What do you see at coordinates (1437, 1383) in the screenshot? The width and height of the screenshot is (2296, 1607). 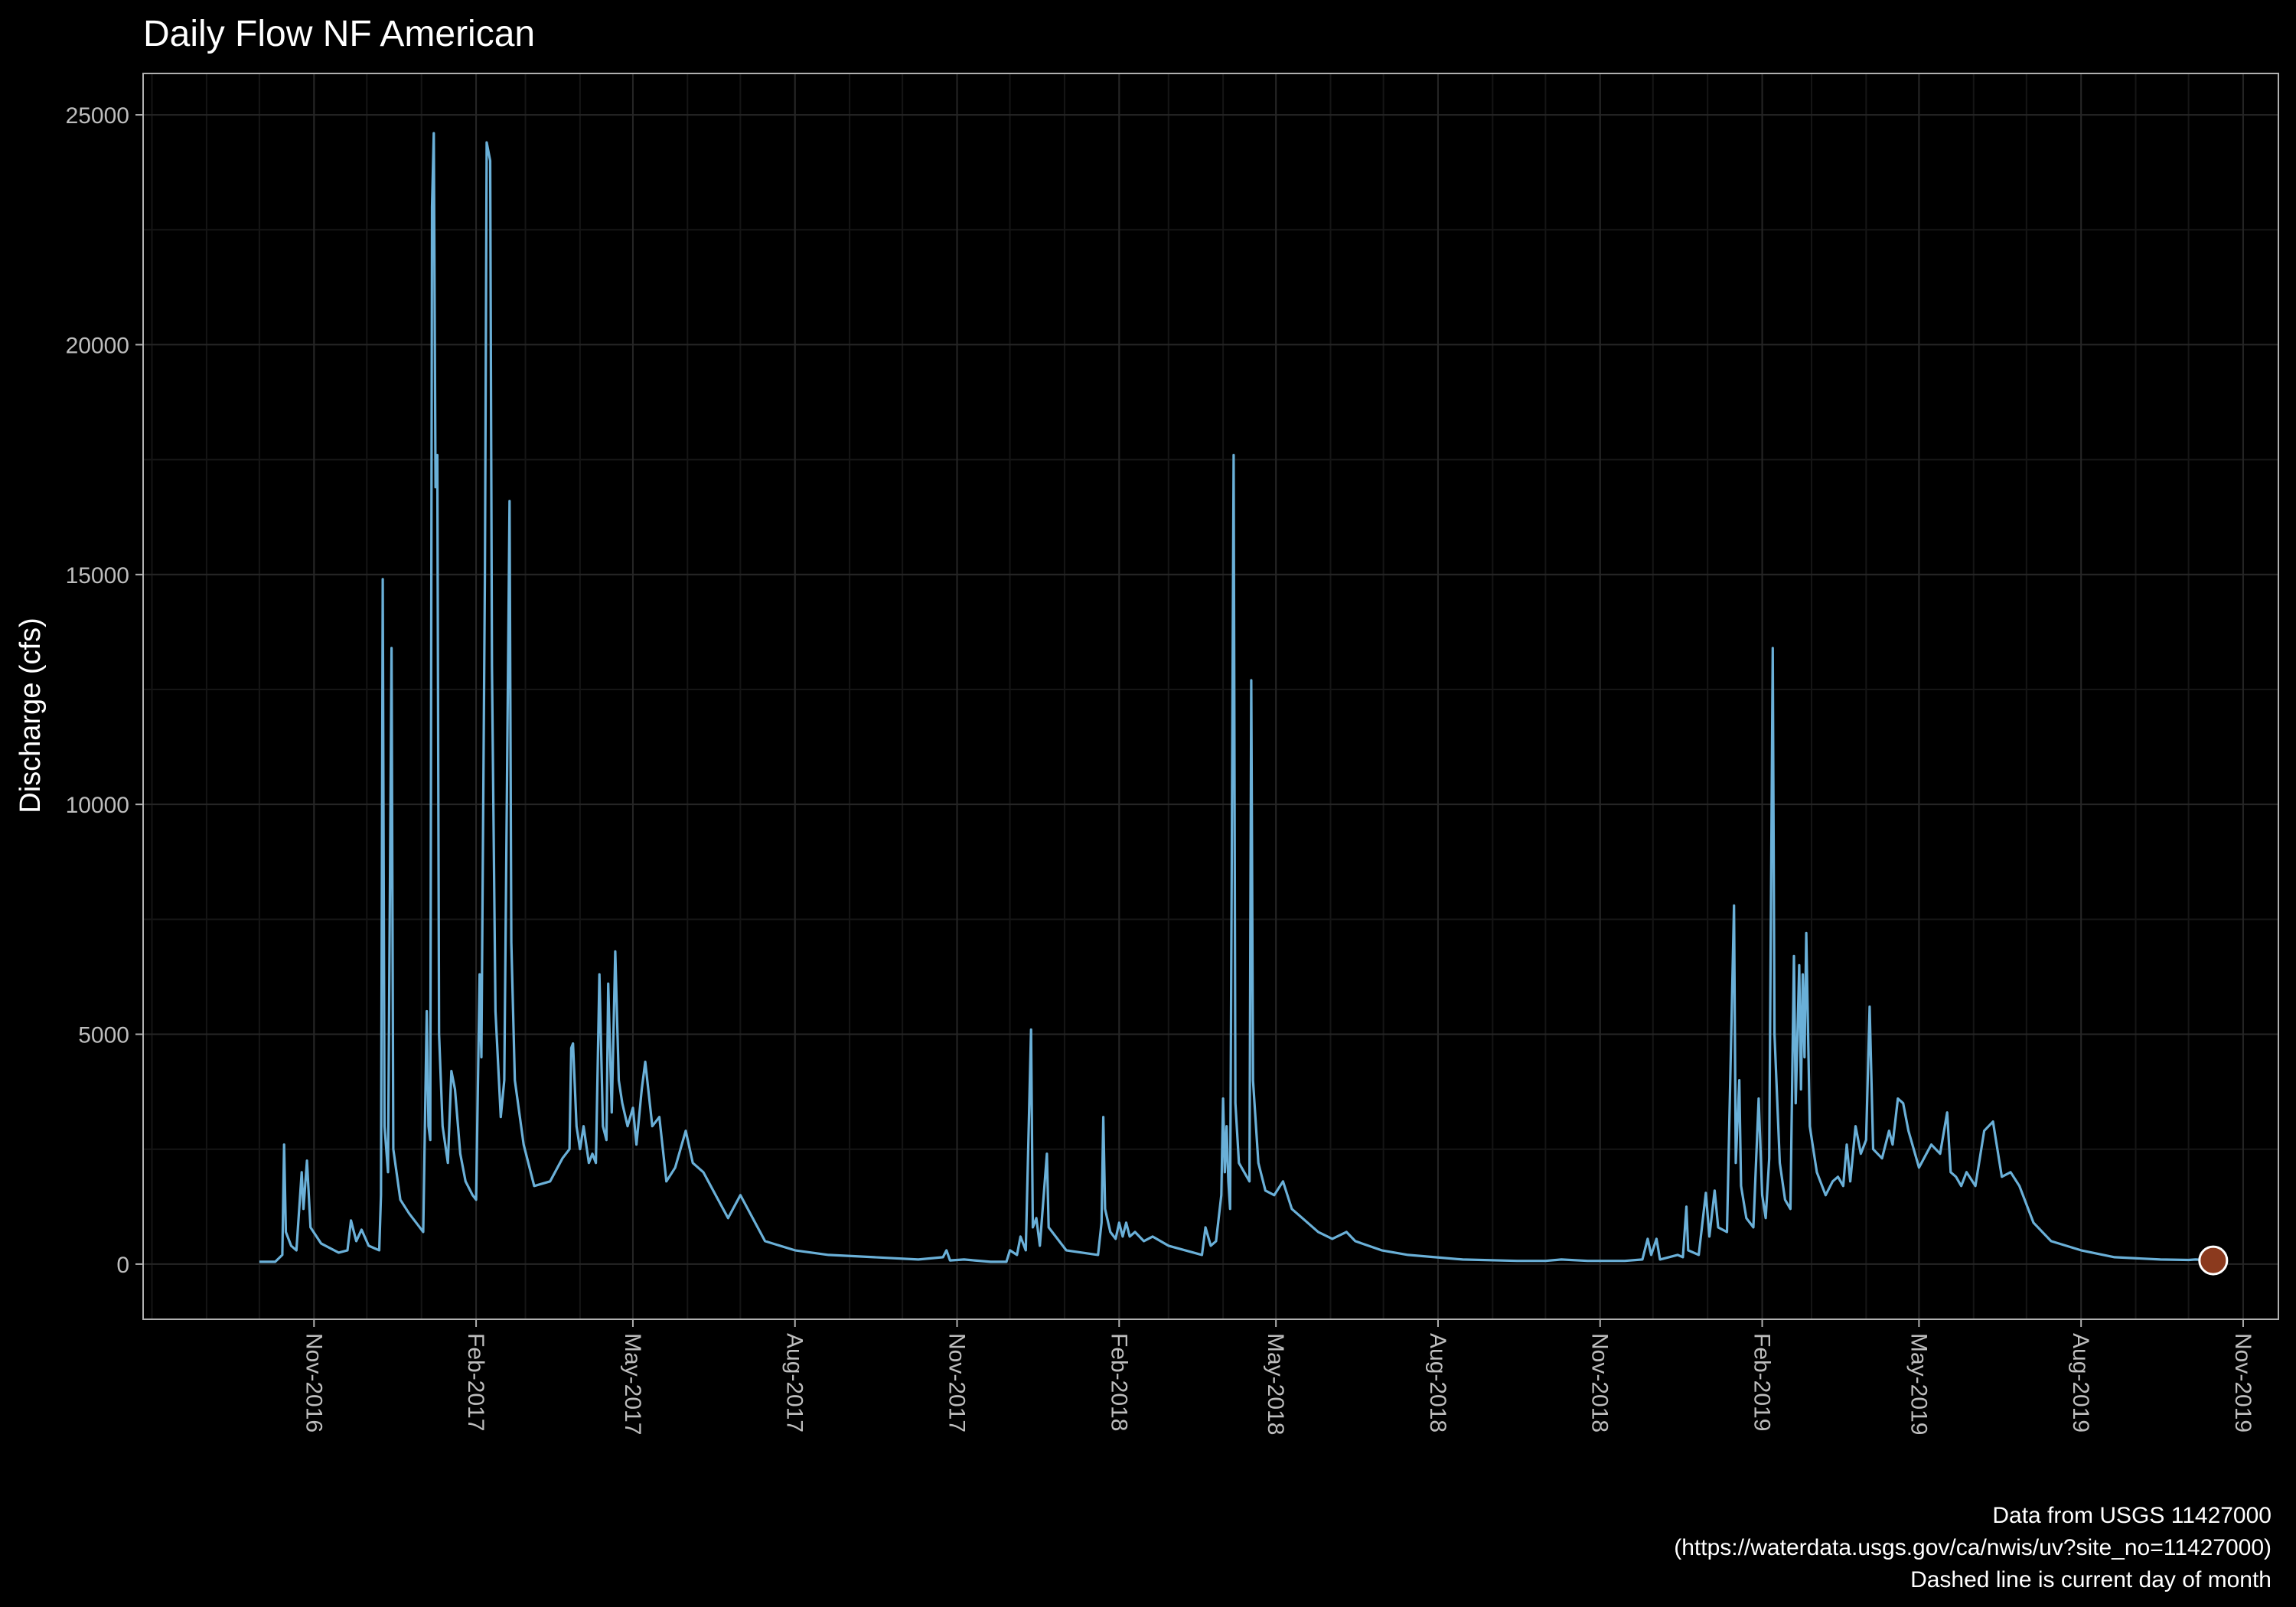 I see `x-tick-label: Aug-2018` at bounding box center [1437, 1383].